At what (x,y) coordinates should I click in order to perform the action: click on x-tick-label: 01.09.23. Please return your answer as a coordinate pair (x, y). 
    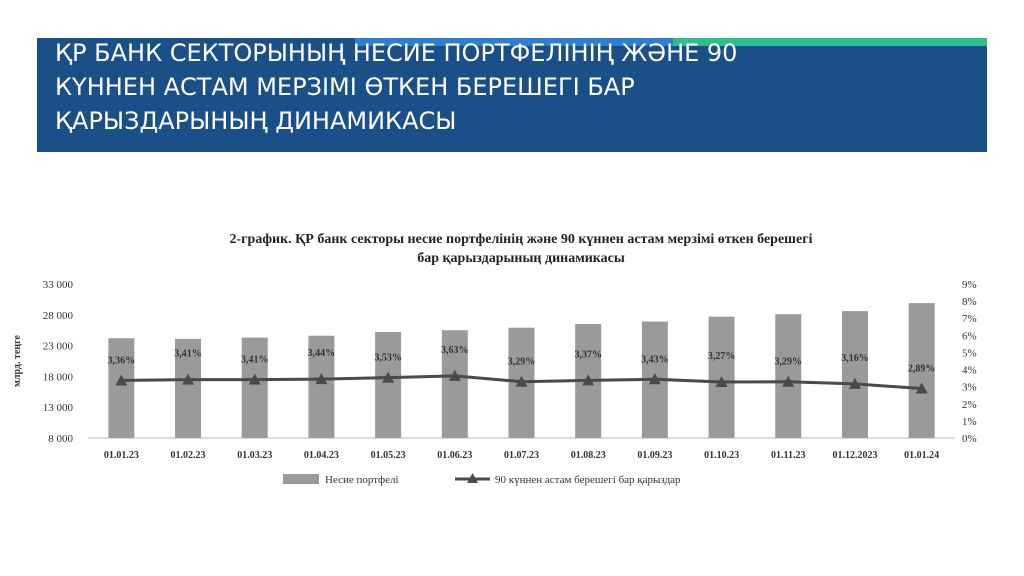
    Looking at the image, I should click on (654, 455).